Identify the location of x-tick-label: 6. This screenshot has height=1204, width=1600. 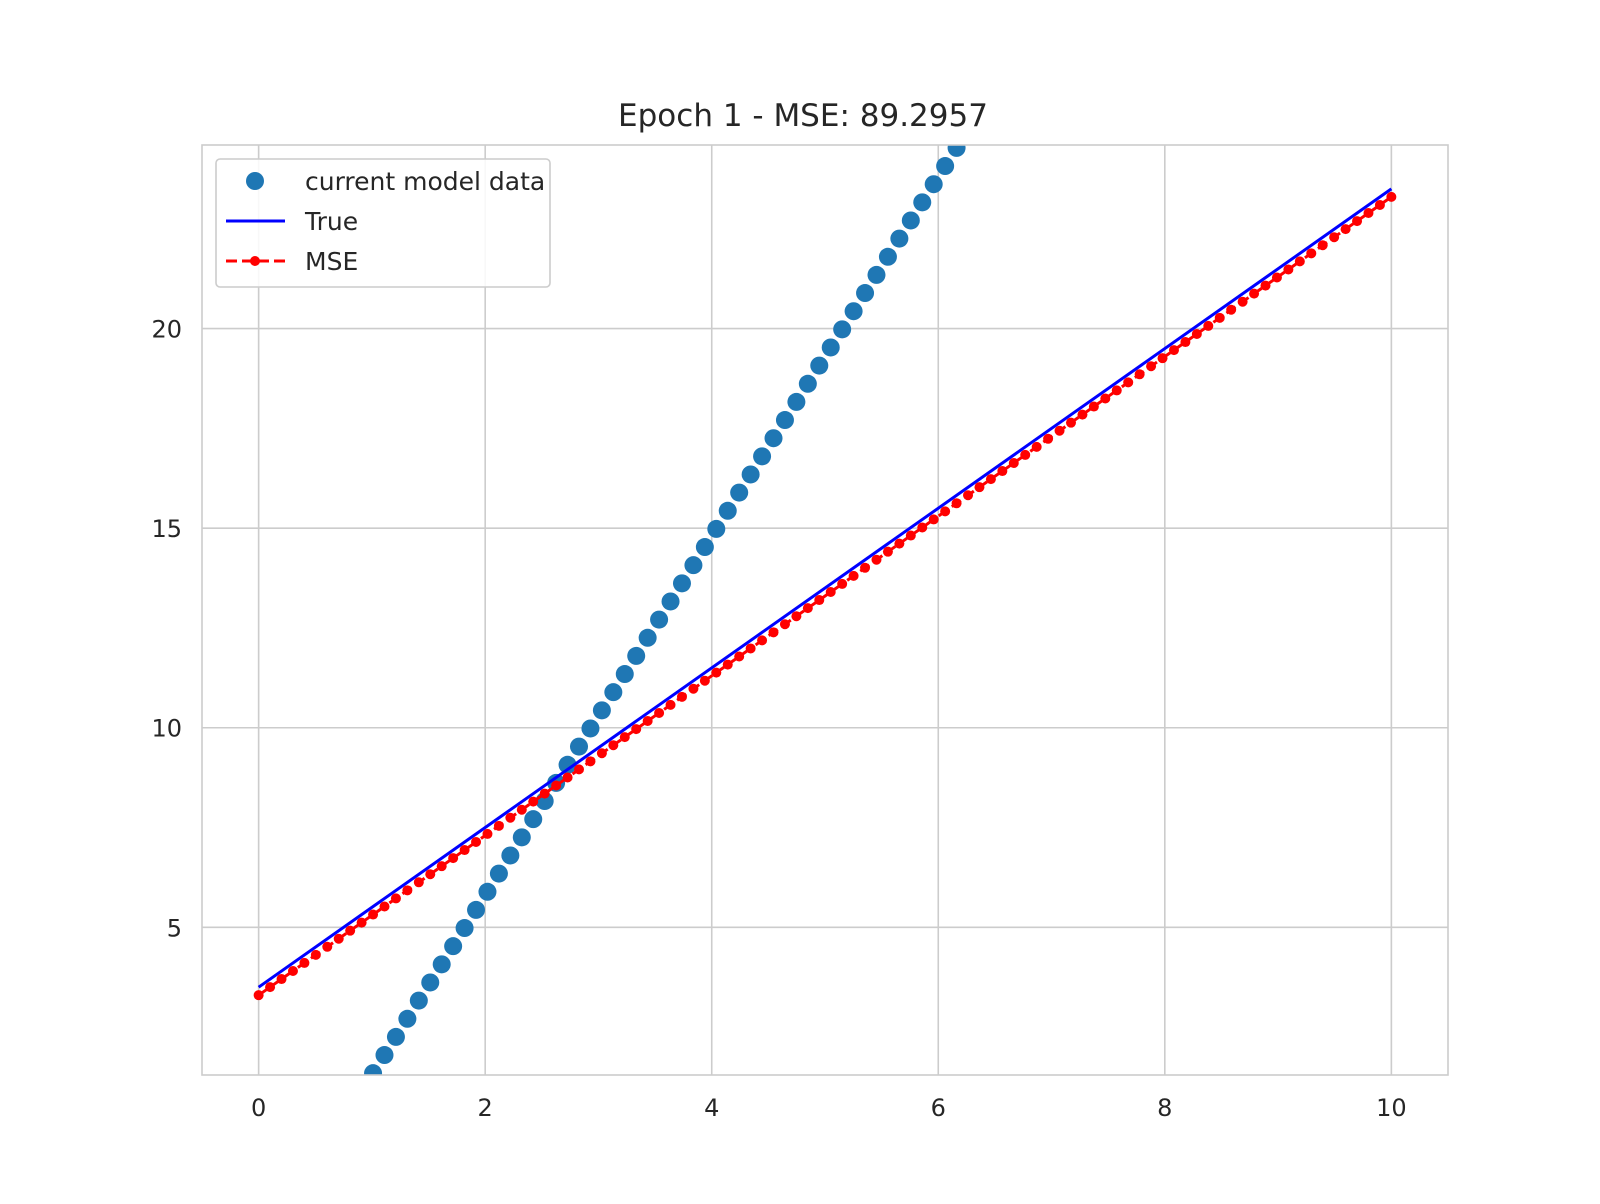
(938, 1108).